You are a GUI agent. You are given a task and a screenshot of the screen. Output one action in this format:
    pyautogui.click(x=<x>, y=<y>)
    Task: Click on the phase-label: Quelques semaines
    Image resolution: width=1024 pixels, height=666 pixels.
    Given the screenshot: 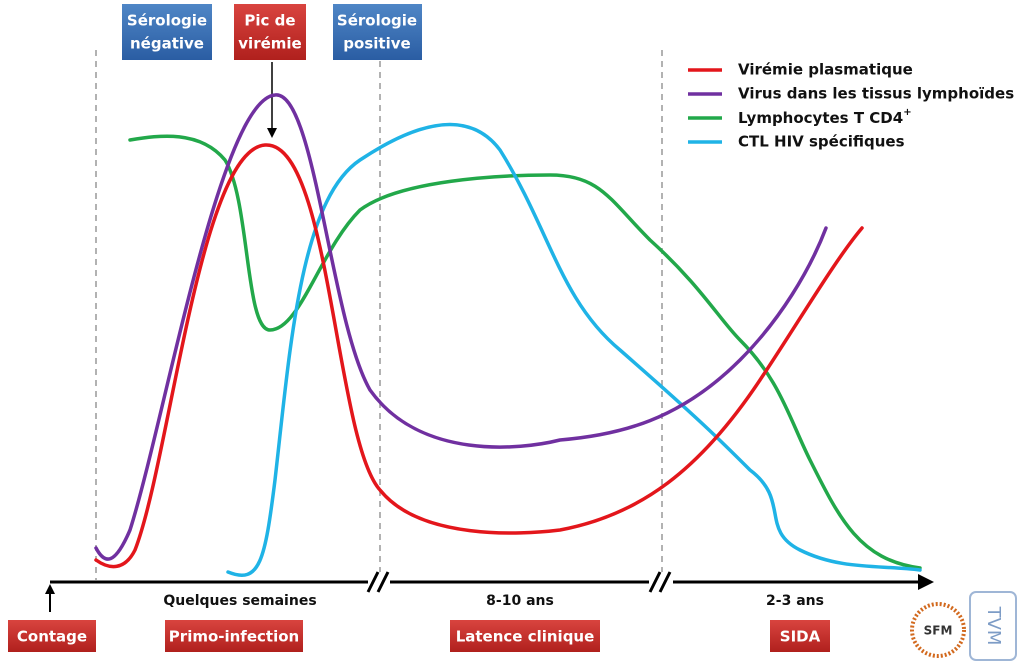 What is the action you would take?
    pyautogui.click(x=239, y=601)
    